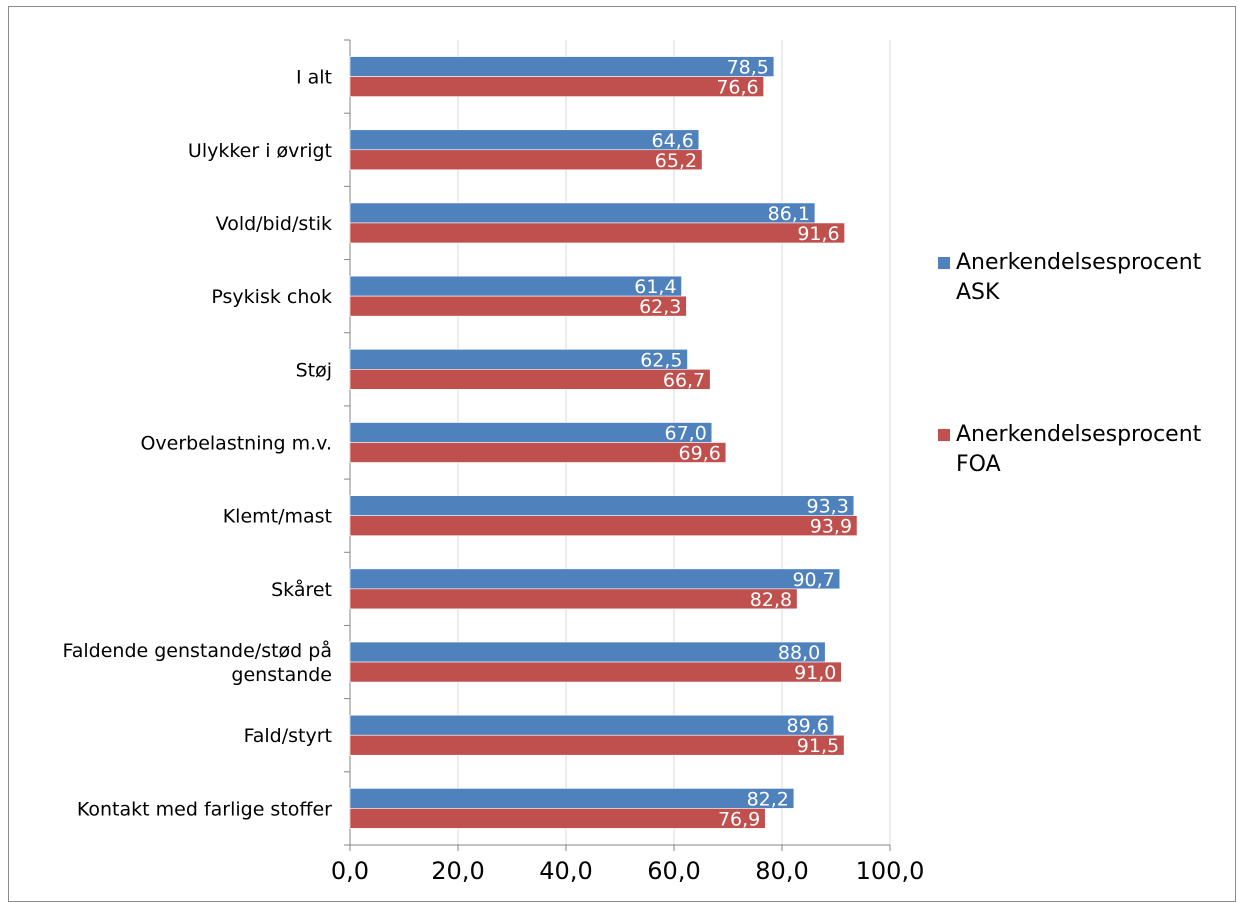  Describe the element at coordinates (944, 263) in the screenshot. I see `legend-swatch-ask` at that location.